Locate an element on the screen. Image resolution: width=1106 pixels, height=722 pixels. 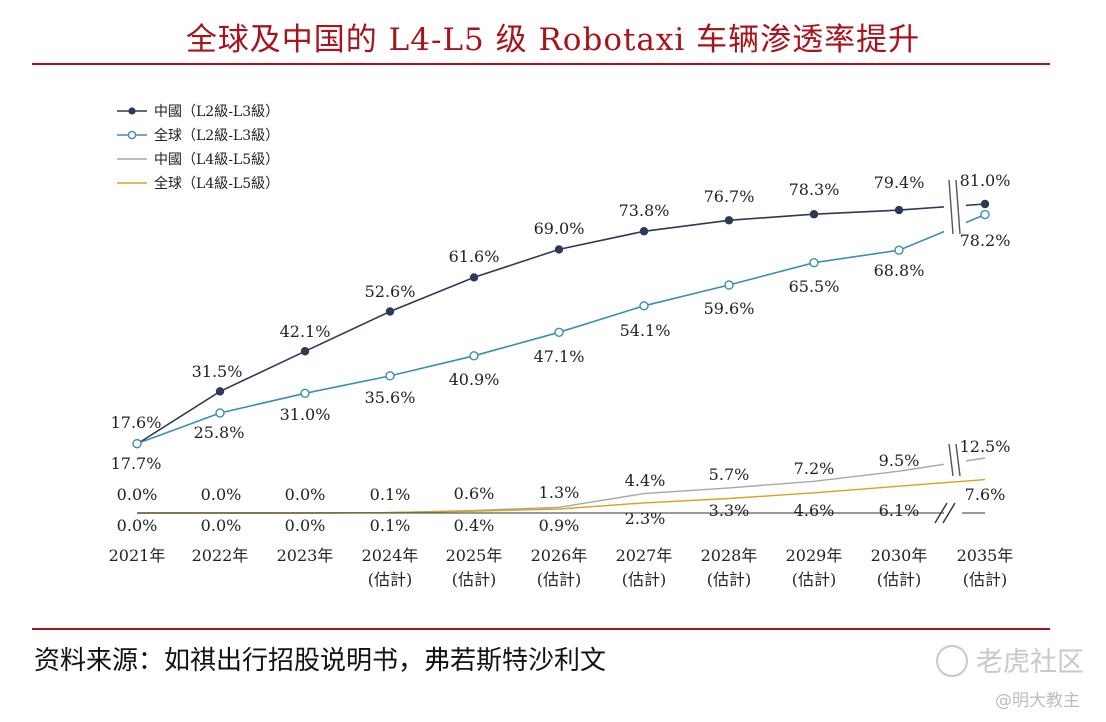
data-label-china-l4l5-2: 0.0% is located at coordinates (305, 494).